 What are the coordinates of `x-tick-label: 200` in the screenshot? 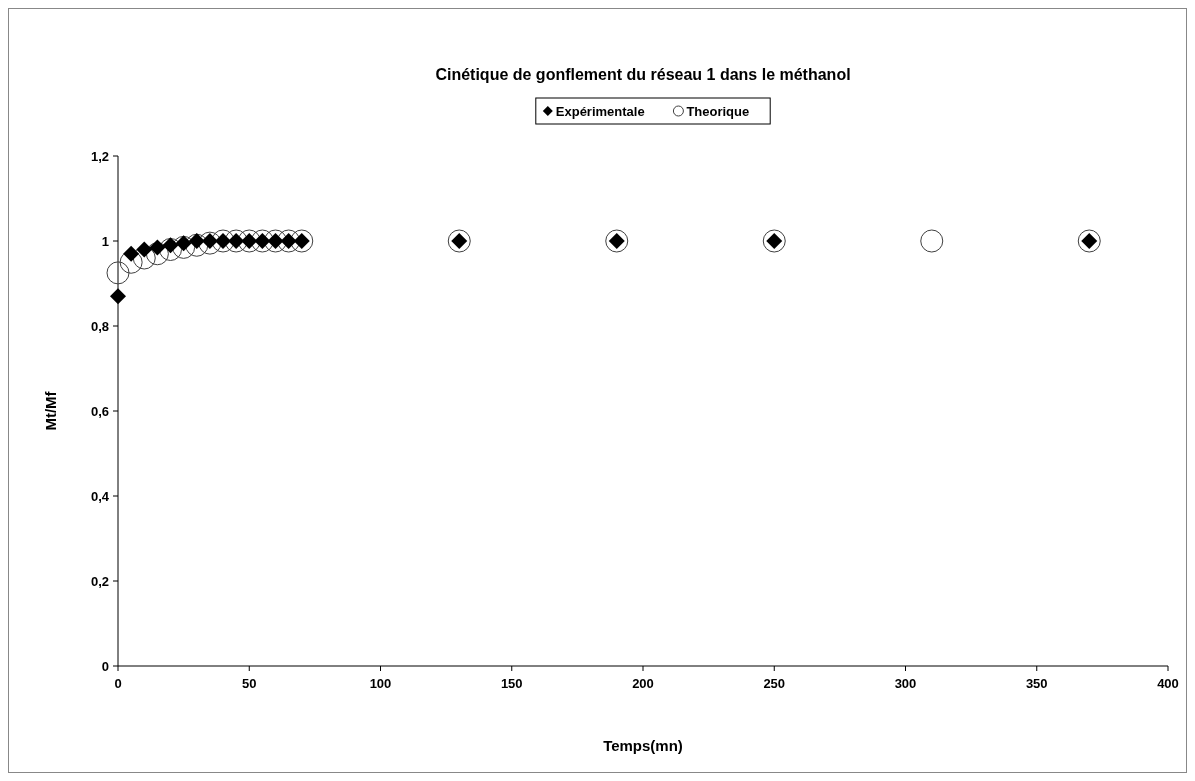 It's located at (643, 683).